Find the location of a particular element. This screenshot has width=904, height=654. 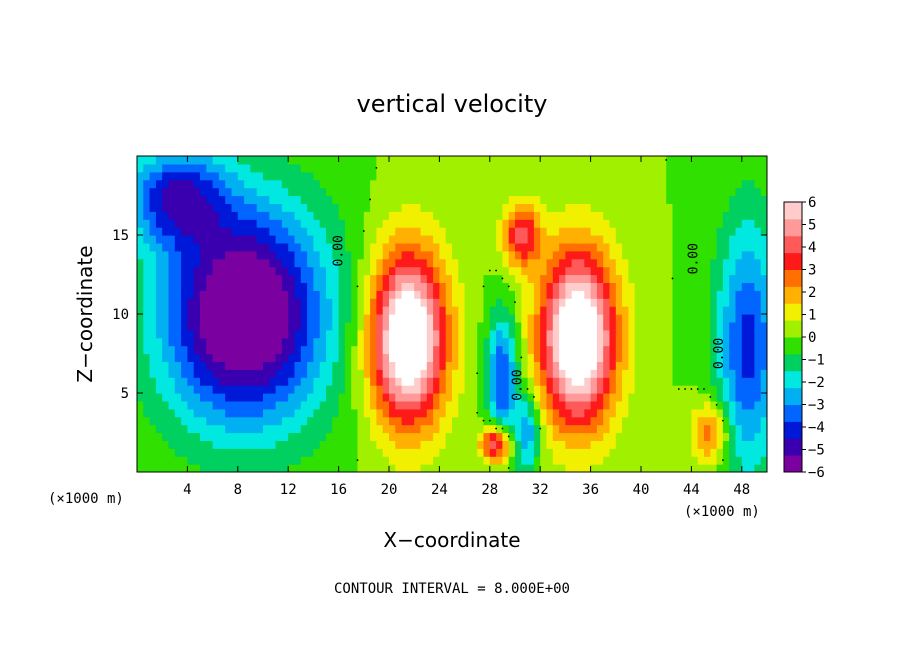

contour-point is located at coordinates (716, 404).